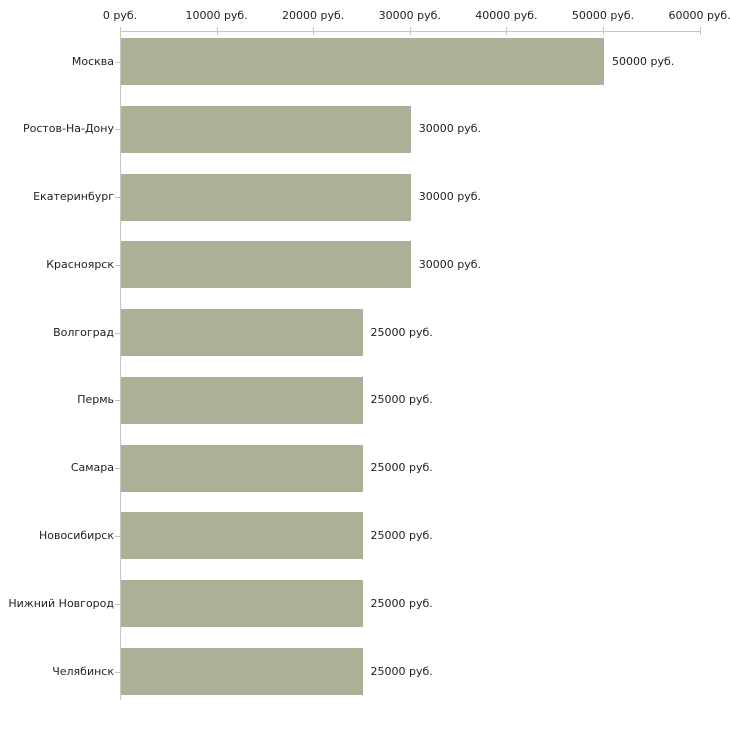 The height and width of the screenshot is (730, 730). Describe the element at coordinates (92, 61) in the screenshot. I see `category-label: Москва` at that location.